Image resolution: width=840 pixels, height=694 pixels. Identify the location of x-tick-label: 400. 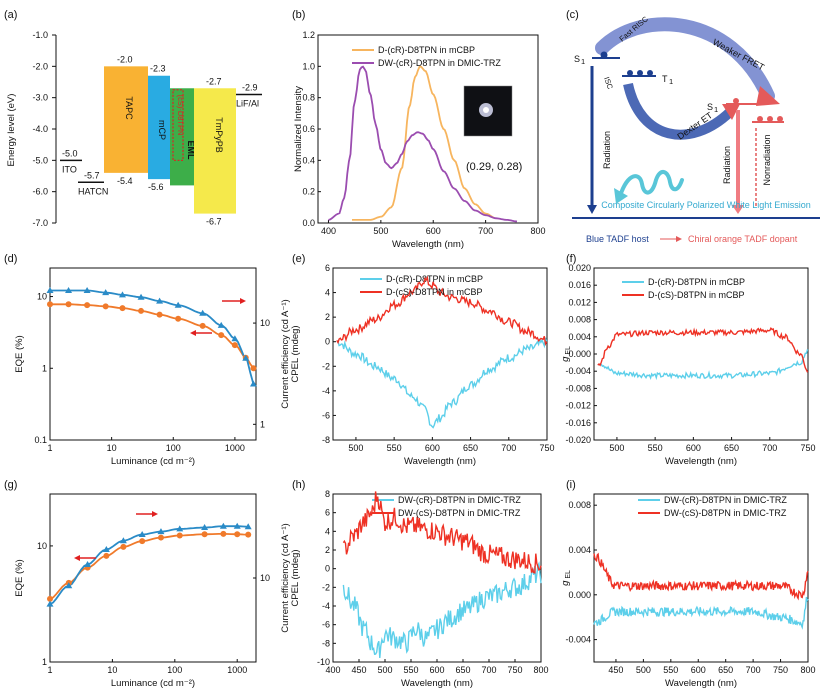
(332, 670).